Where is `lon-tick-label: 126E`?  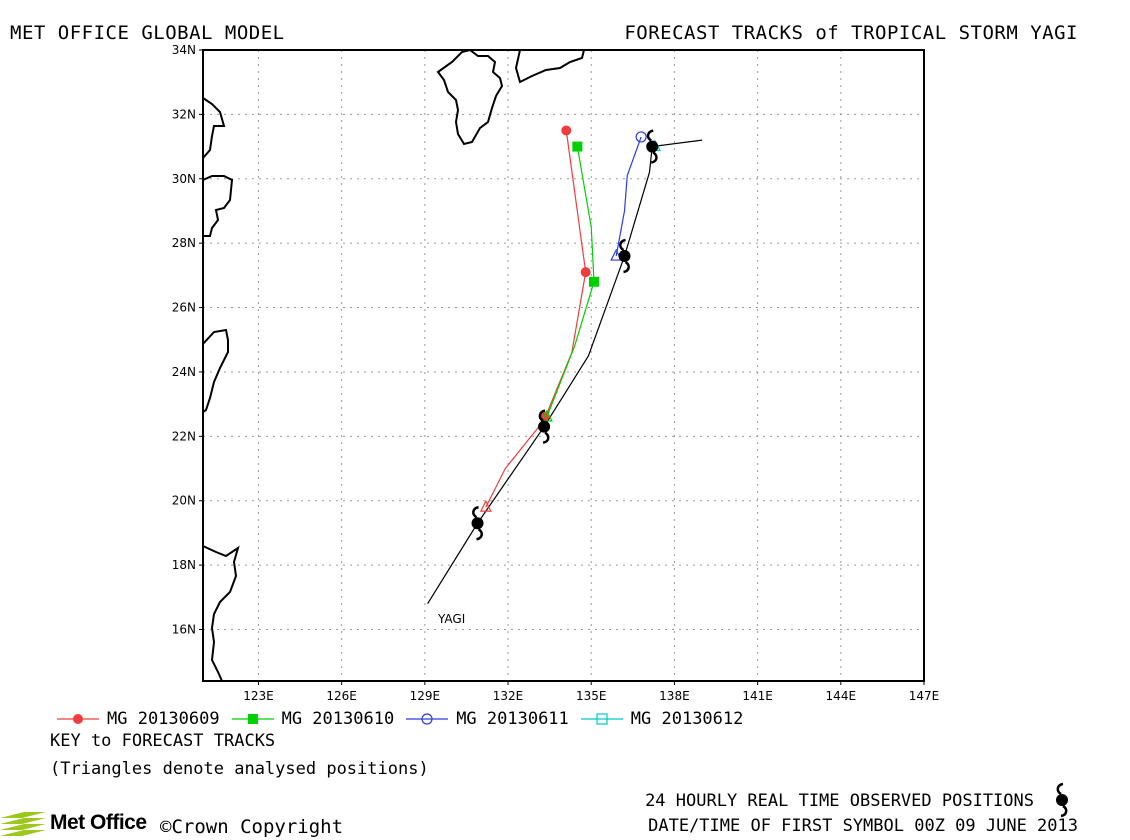
lon-tick-label: 126E is located at coordinates (341, 696).